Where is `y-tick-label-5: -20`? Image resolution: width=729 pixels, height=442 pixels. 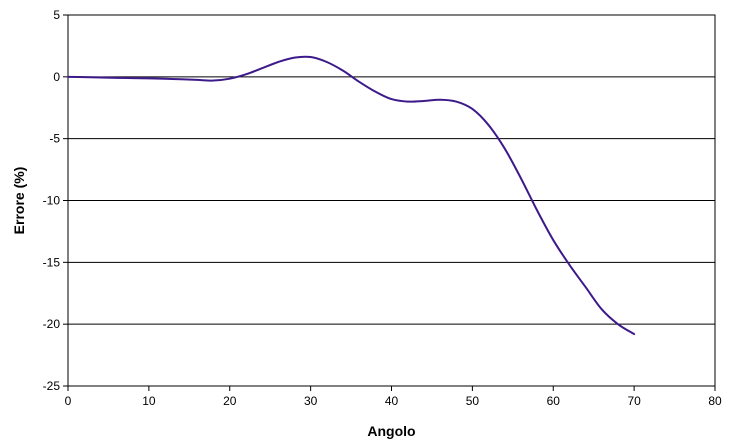 y-tick-label-5: -20 is located at coordinates (52, 324).